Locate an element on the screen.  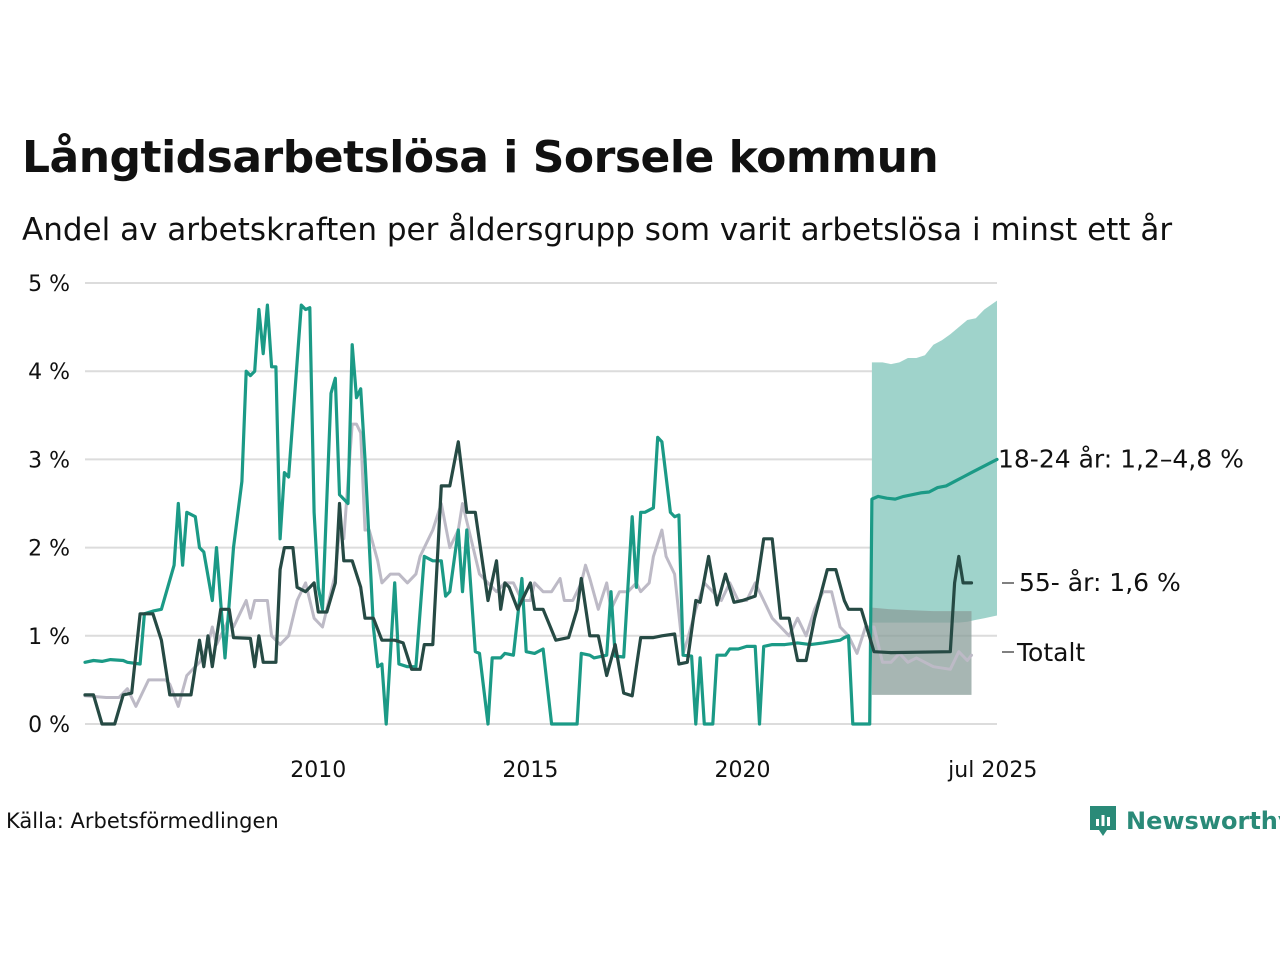
y-tick-label: 4 % is located at coordinates (49, 372).